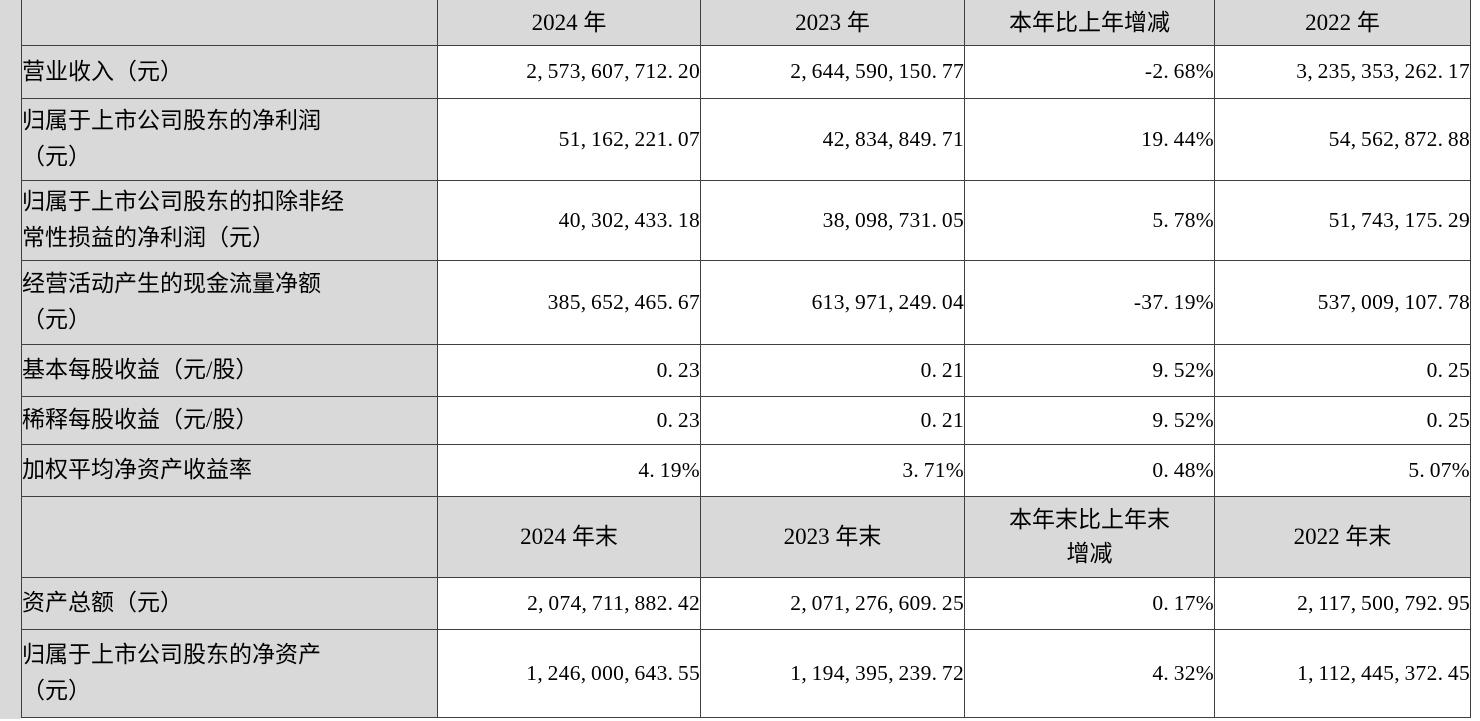 The height and width of the screenshot is (721, 1480). What do you see at coordinates (1342, 470) in the screenshot?
I see `value-cell-2022: 5. 07%` at bounding box center [1342, 470].